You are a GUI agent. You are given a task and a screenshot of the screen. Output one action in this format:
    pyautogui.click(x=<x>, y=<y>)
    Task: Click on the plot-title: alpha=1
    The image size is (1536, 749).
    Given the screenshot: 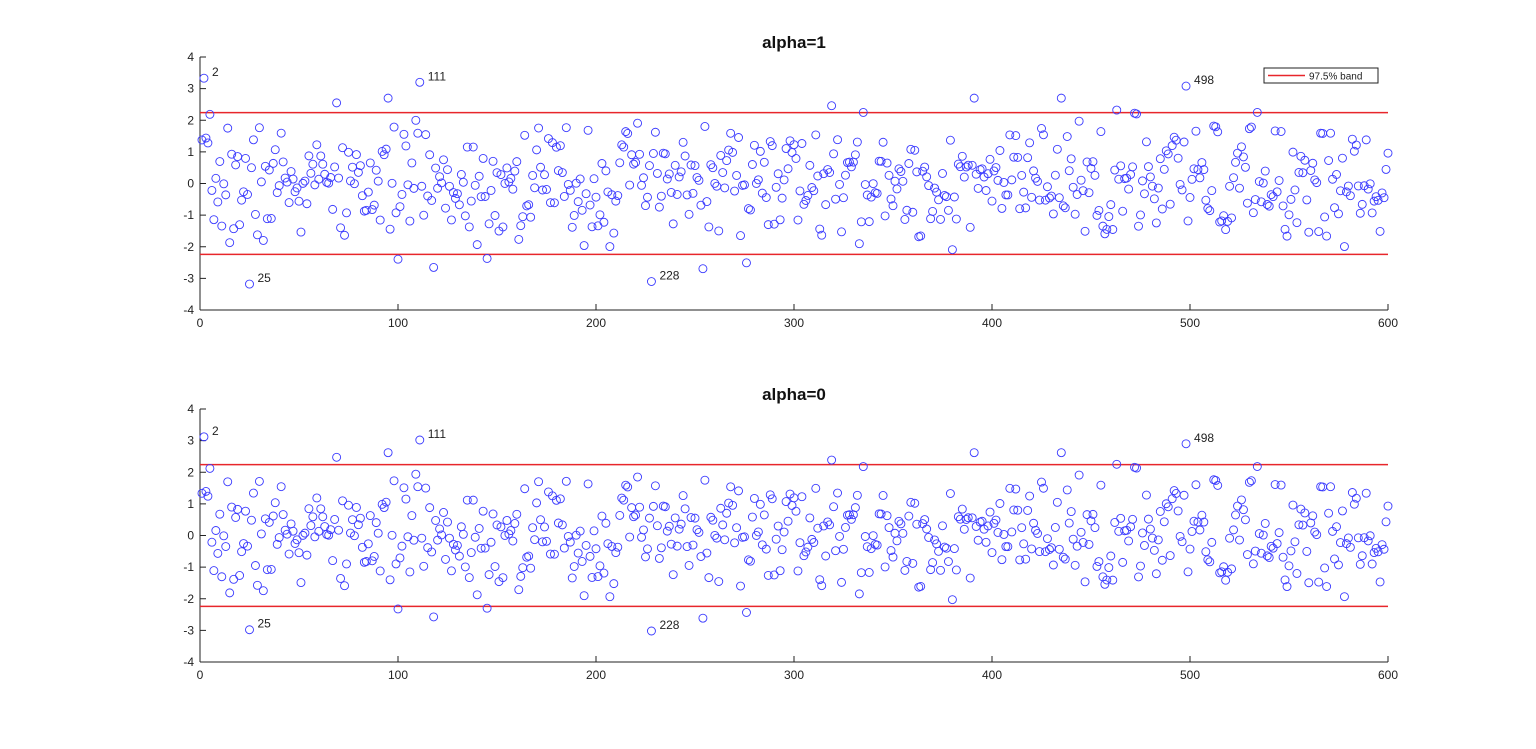 What is the action you would take?
    pyautogui.click(x=794, y=42)
    